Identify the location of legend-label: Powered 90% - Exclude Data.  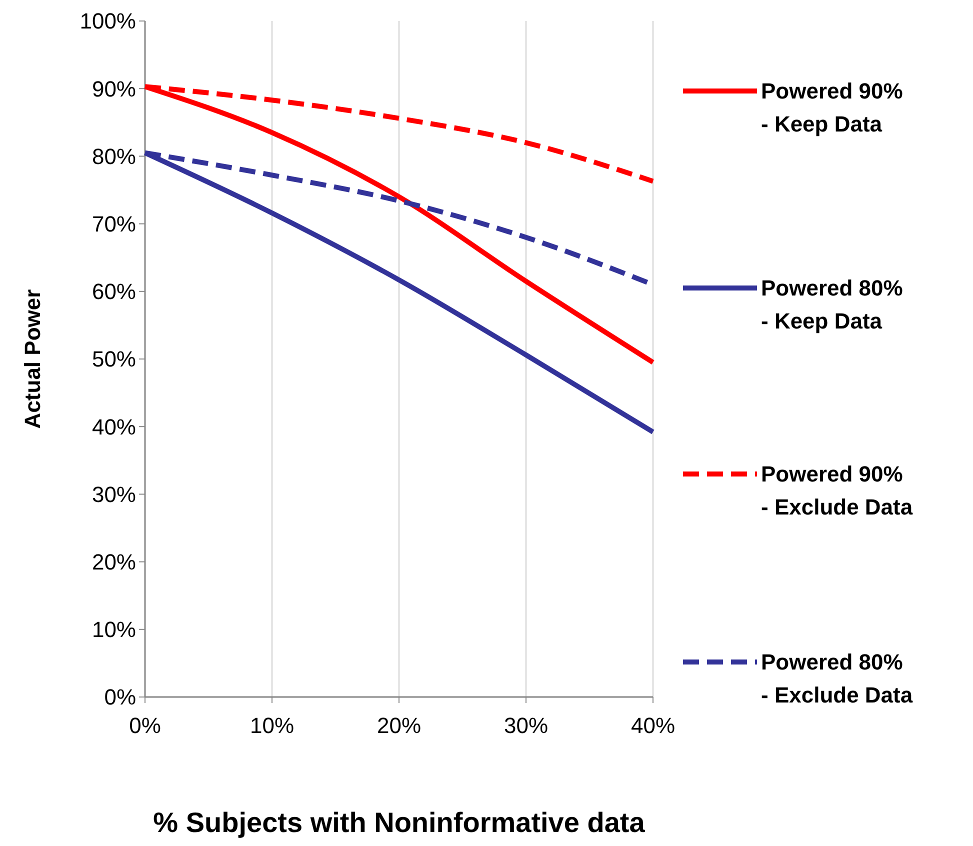
(837, 491).